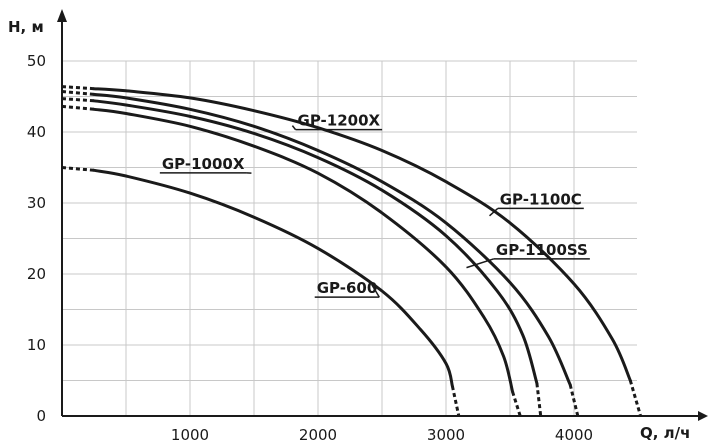 The width and height of the screenshot is (709, 443). What do you see at coordinates (78, 169) in the screenshot?
I see `series-gp-600-dashed-start` at bounding box center [78, 169].